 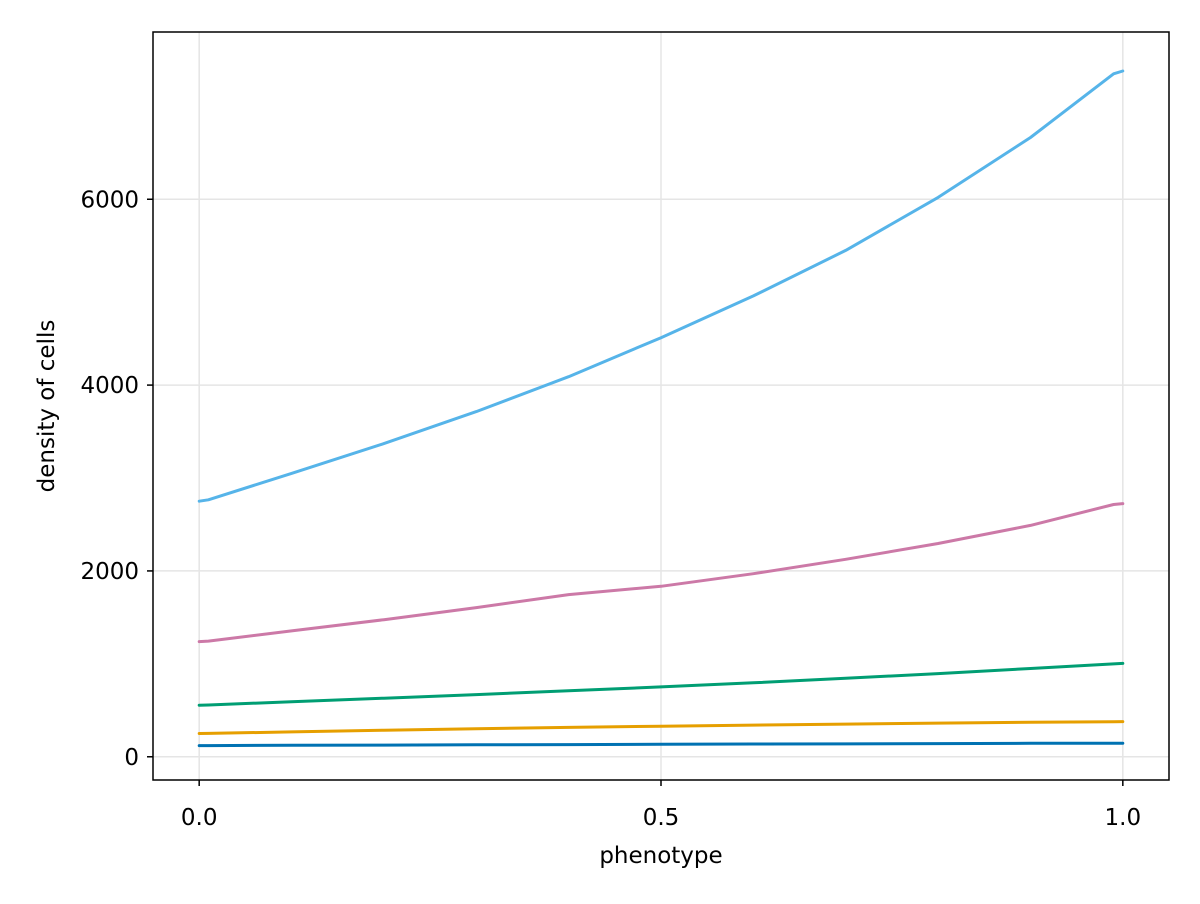 What do you see at coordinates (109, 200) in the screenshot?
I see `y-tick-label: 6000` at bounding box center [109, 200].